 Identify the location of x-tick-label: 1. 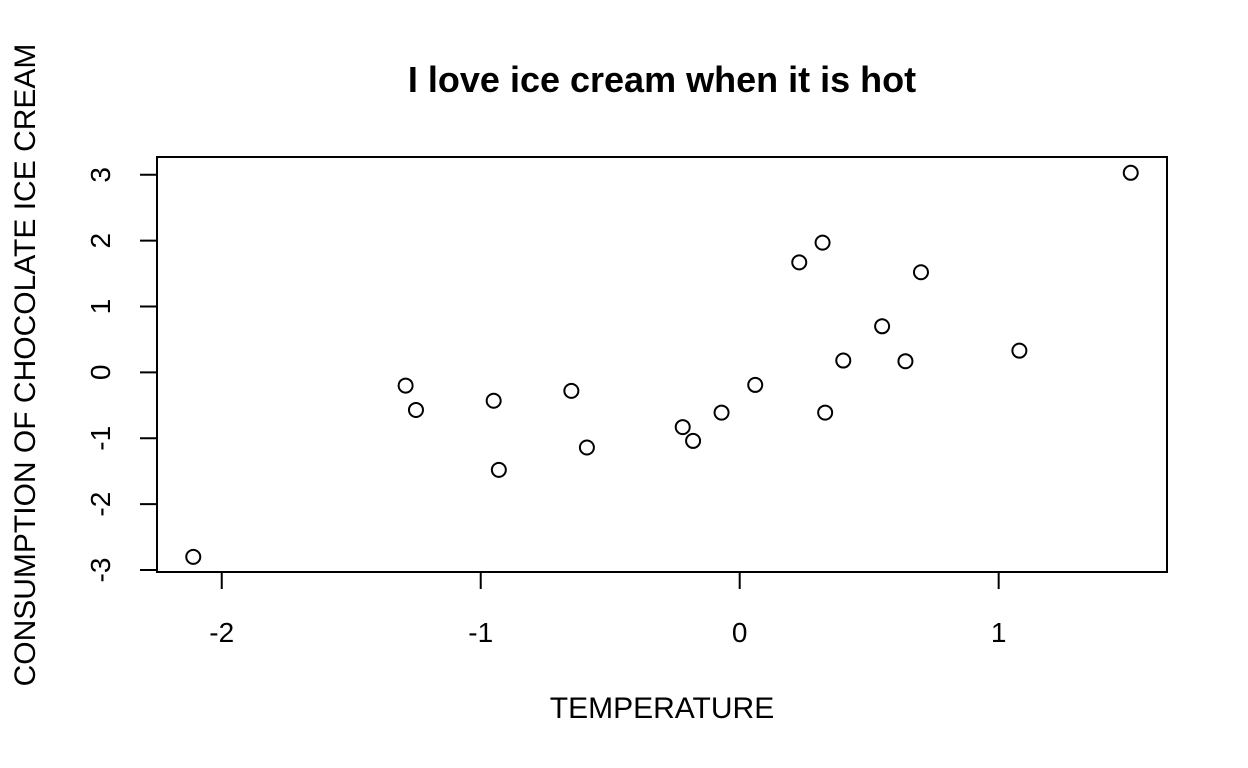
(999, 632).